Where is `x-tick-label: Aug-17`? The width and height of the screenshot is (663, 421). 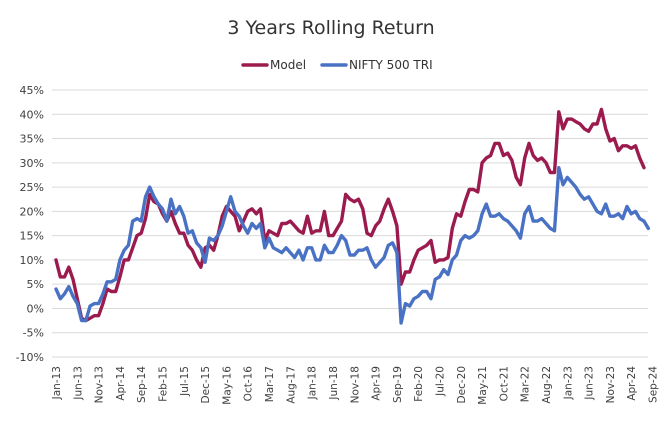 x-tick-label: Aug-17 is located at coordinates (291, 385).